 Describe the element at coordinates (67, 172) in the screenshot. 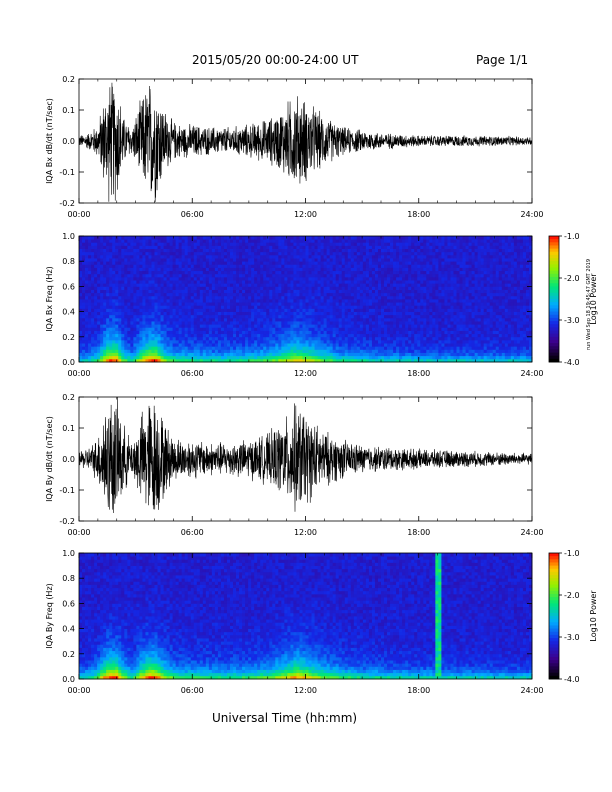

I see `y-tick-label: -0.1` at that location.